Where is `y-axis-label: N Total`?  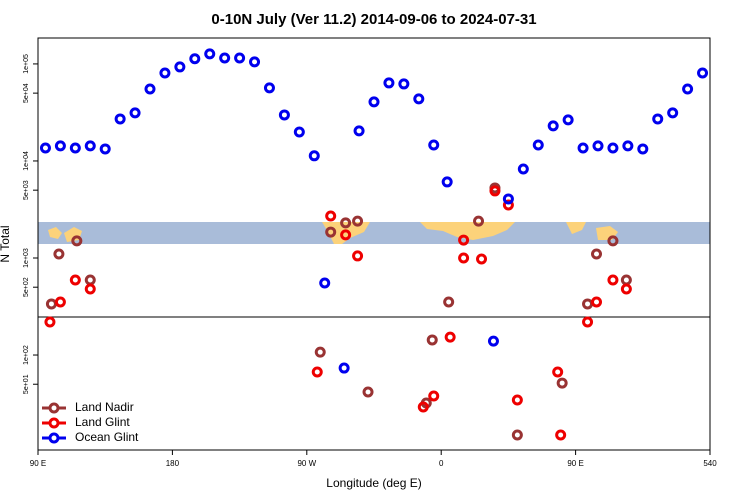
y-axis-label: N Total is located at coordinates (6, 243).